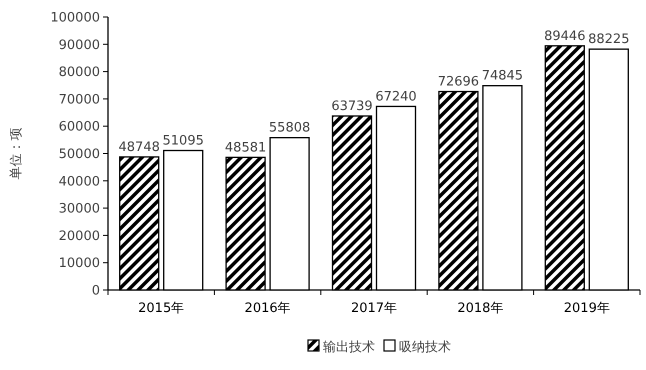 Image resolution: width=646 pixels, height=370 pixels. Describe the element at coordinates (139, 147) in the screenshot. I see `data-label: 48748` at that location.